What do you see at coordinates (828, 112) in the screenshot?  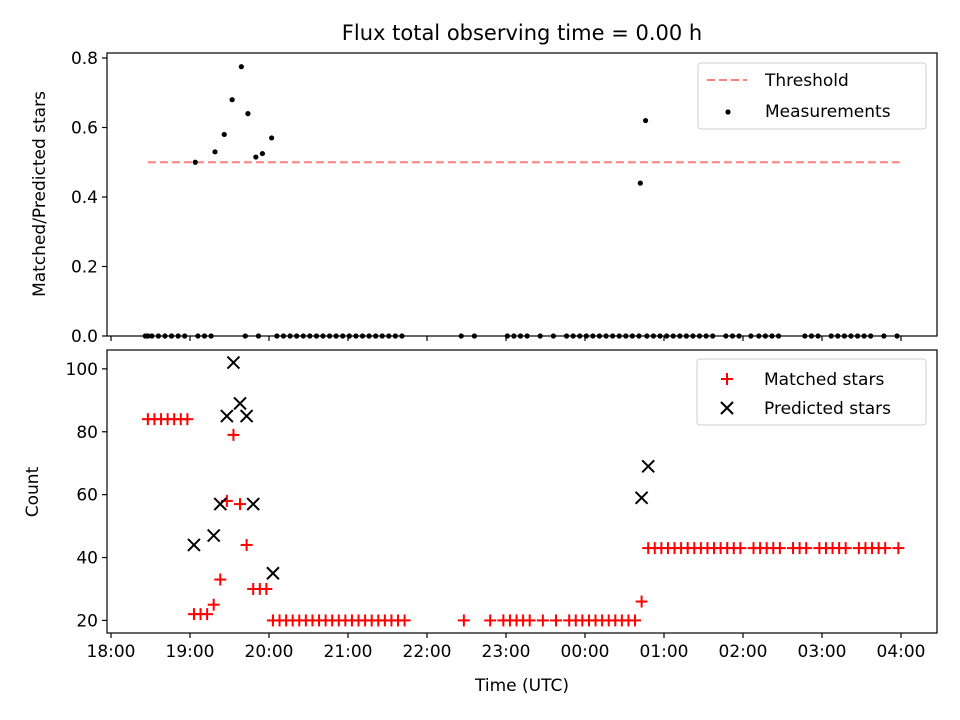 I see `legend-measurements-label: Measurements` at bounding box center [828, 112].